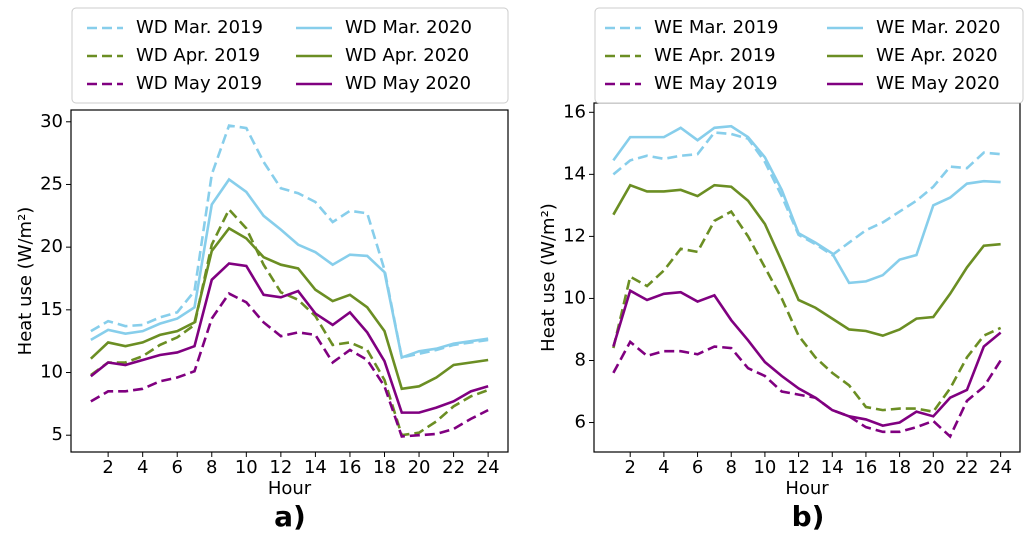  I want to click on y-tick-label: 25, so click(51, 183).